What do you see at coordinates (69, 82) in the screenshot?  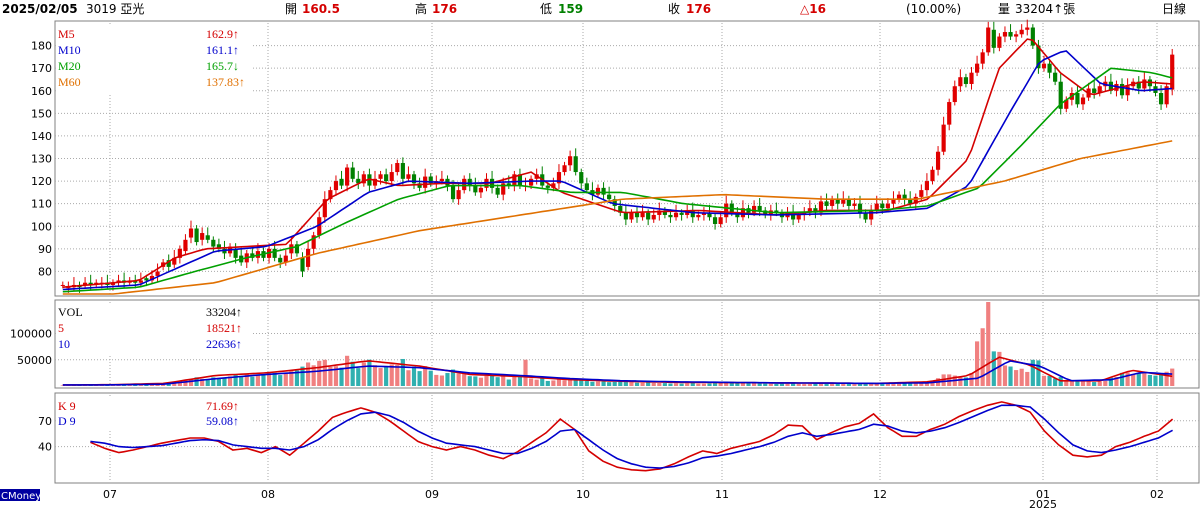 I see `legend_price-legend-name: M60` at bounding box center [69, 82].